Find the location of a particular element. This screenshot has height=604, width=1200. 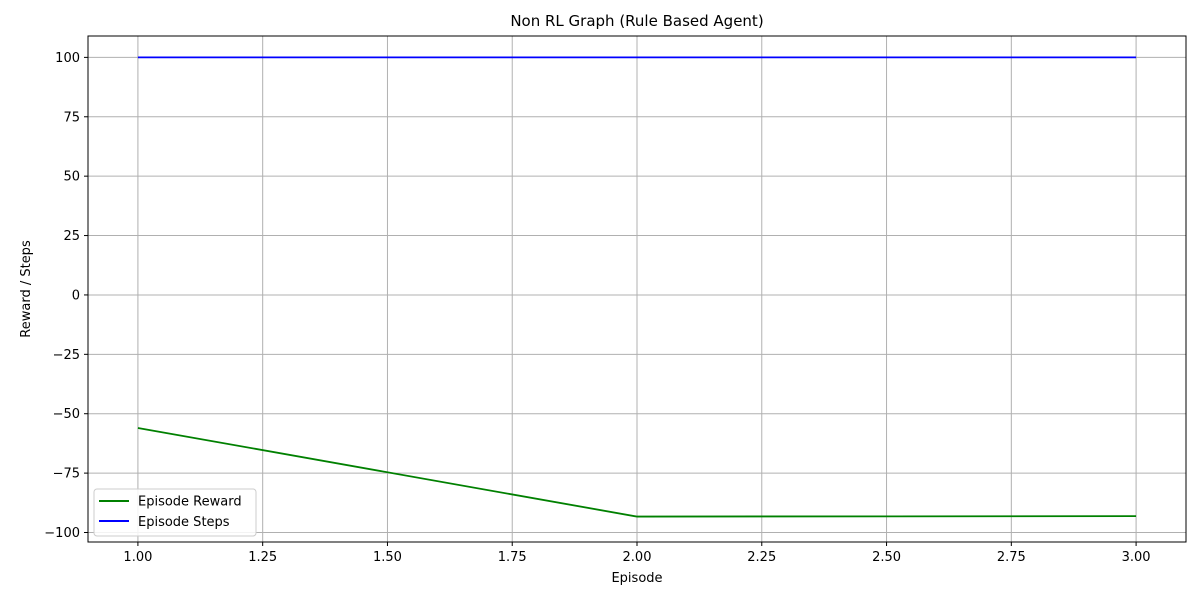

x-axis-label: Episode is located at coordinates (636, 578).